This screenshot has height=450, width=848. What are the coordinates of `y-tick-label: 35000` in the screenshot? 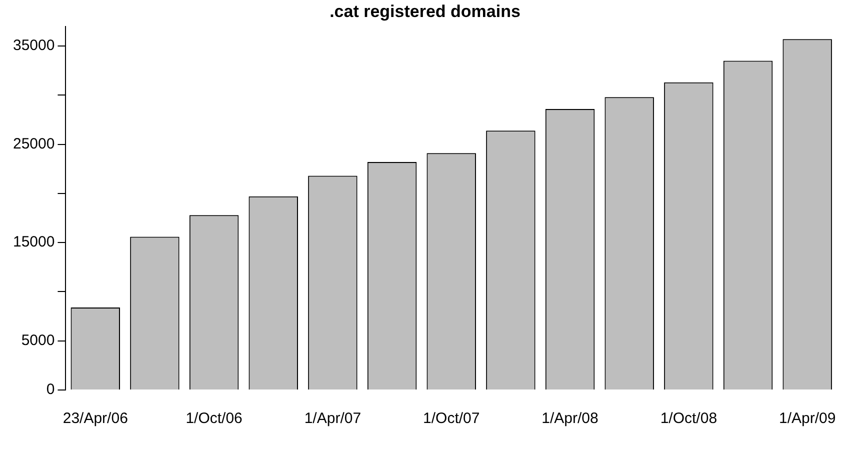 It's located at (33, 45).